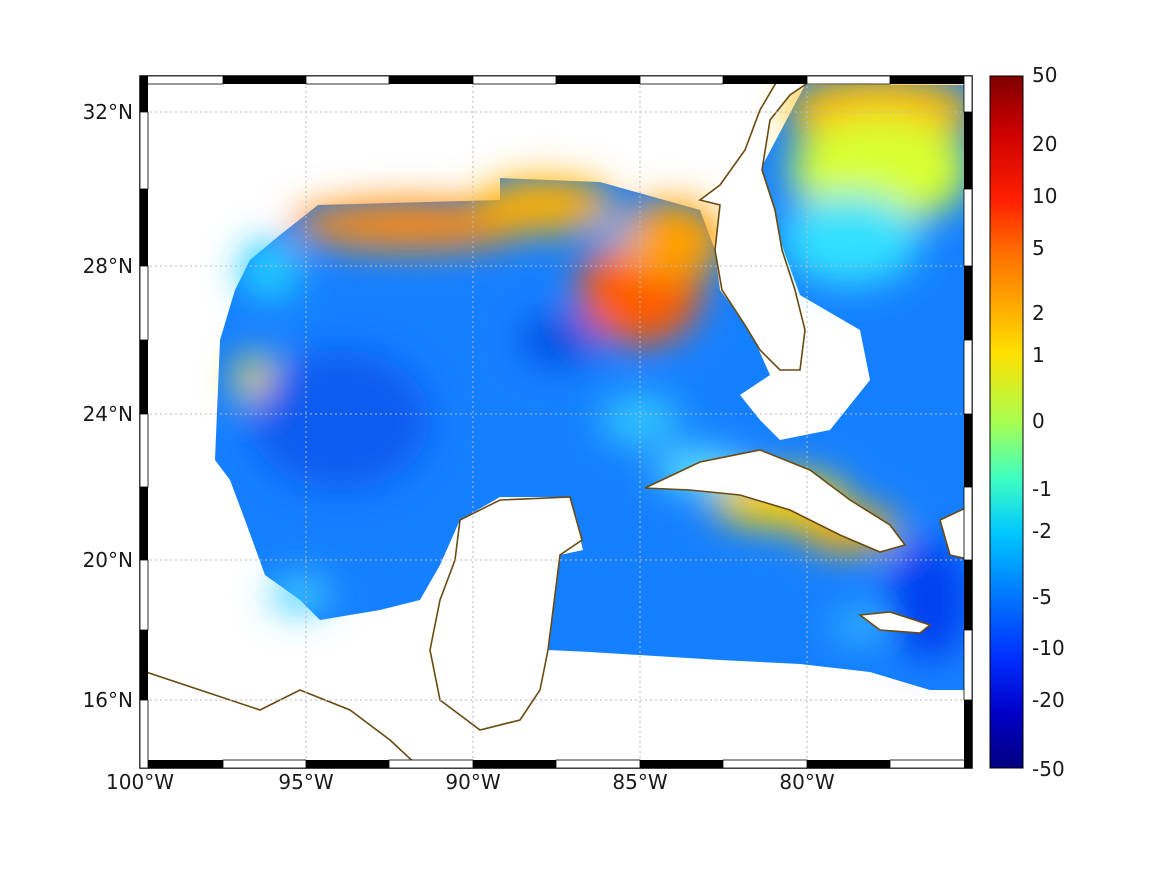  I want to click on colorbar-tick-label: -2, so click(1042, 531).